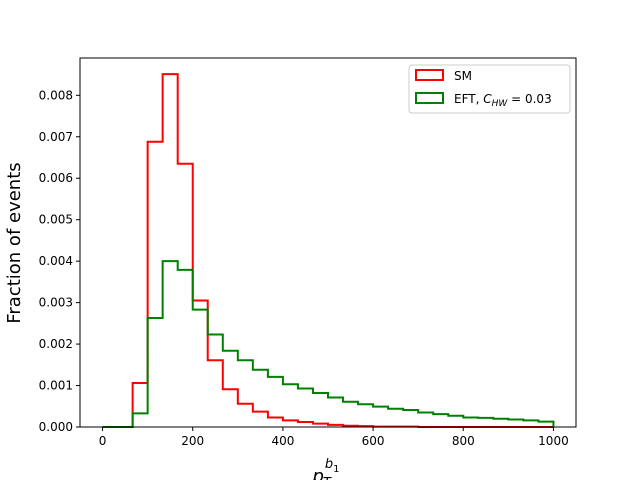 This screenshot has width=640, height=480. I want to click on legend-label-eft-symbol-sub: HW, so click(500, 104).